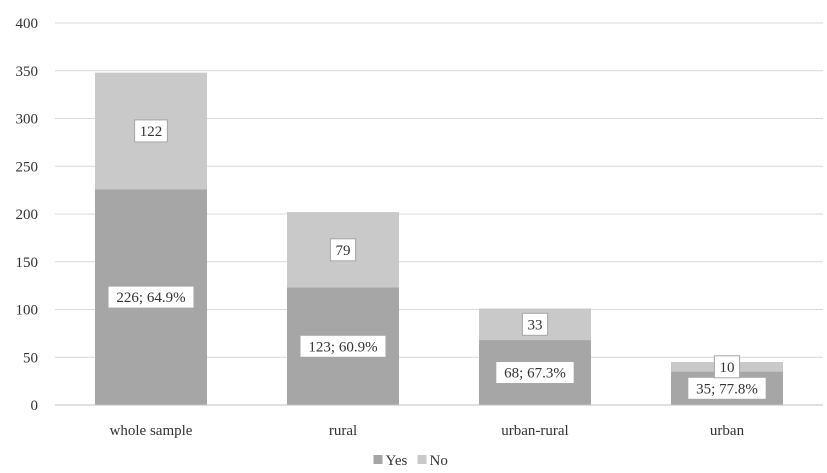  Describe the element at coordinates (27, 311) in the screenshot. I see `y-tick-label: 100` at that location.